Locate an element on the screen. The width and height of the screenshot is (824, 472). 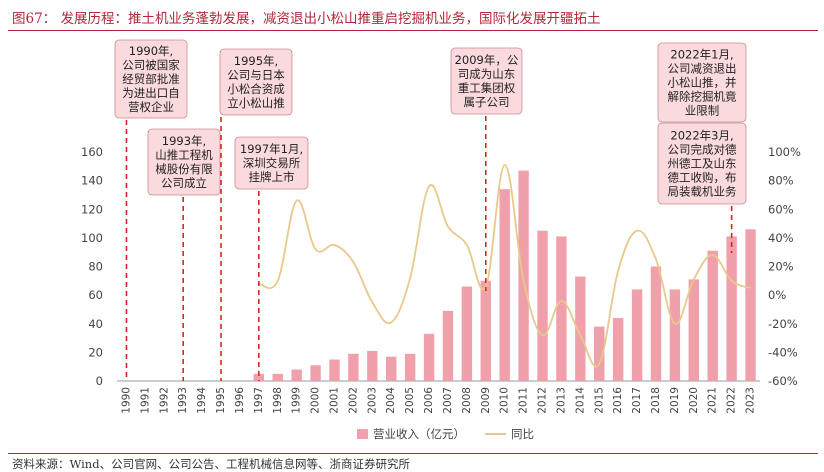
x-tick-label: 2015 is located at coordinates (599, 400).